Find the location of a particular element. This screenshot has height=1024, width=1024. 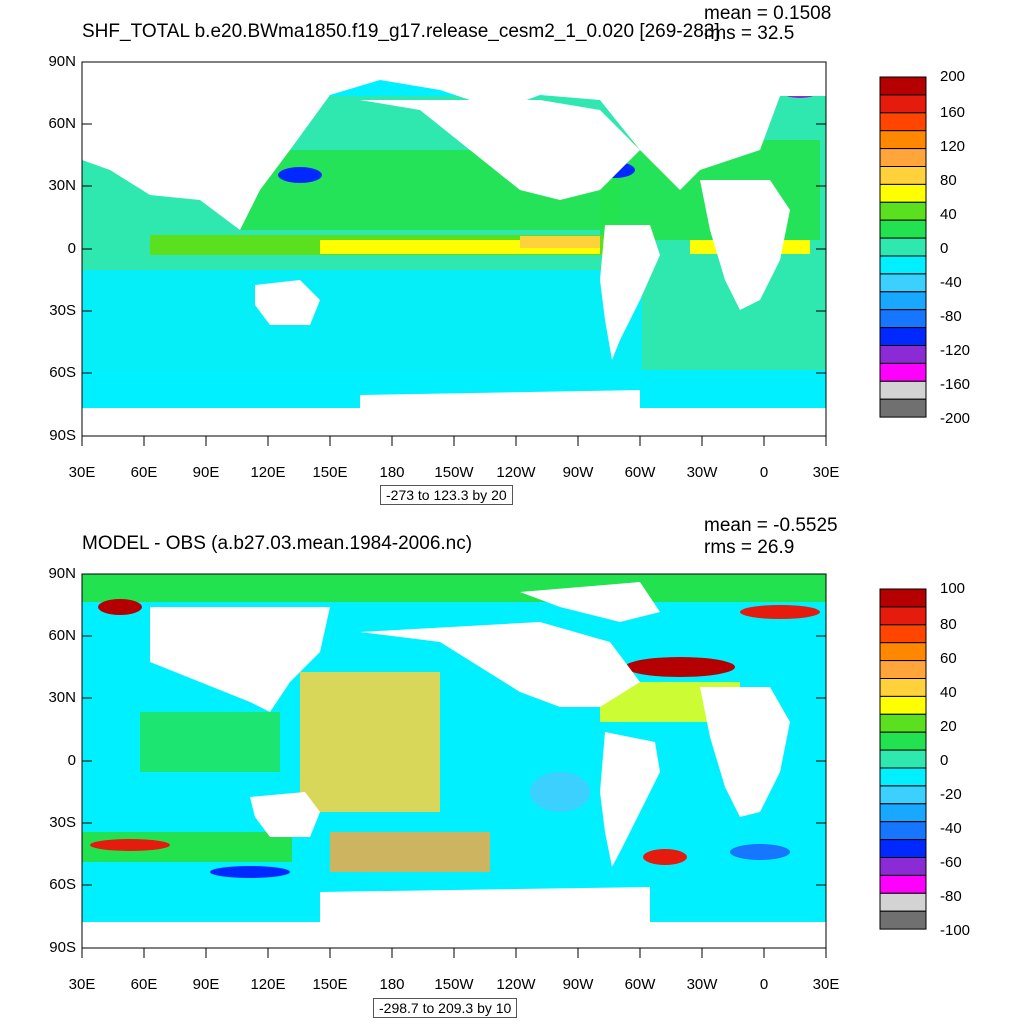

bottom-lat-label: 30S is located at coordinates (62, 822).